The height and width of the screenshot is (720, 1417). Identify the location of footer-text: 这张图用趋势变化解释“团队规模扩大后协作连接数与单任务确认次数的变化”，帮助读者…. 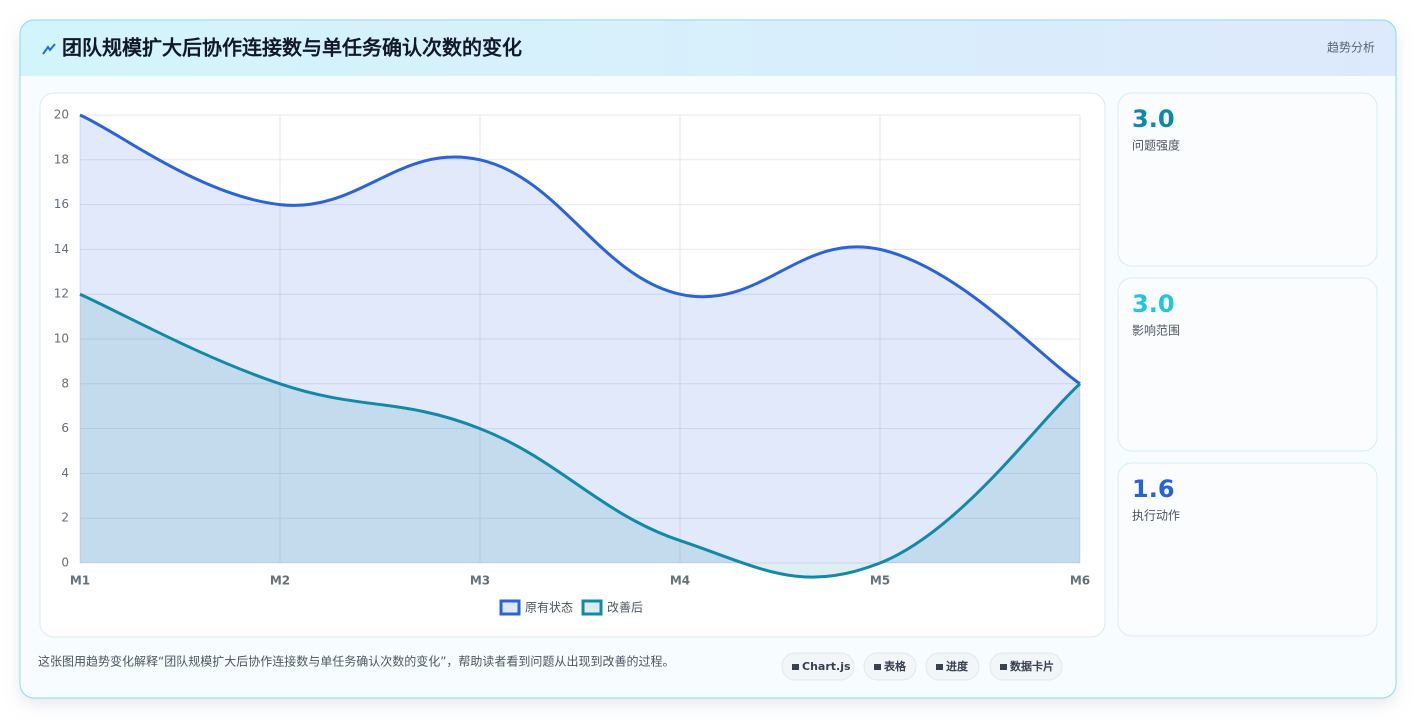
(356, 661).